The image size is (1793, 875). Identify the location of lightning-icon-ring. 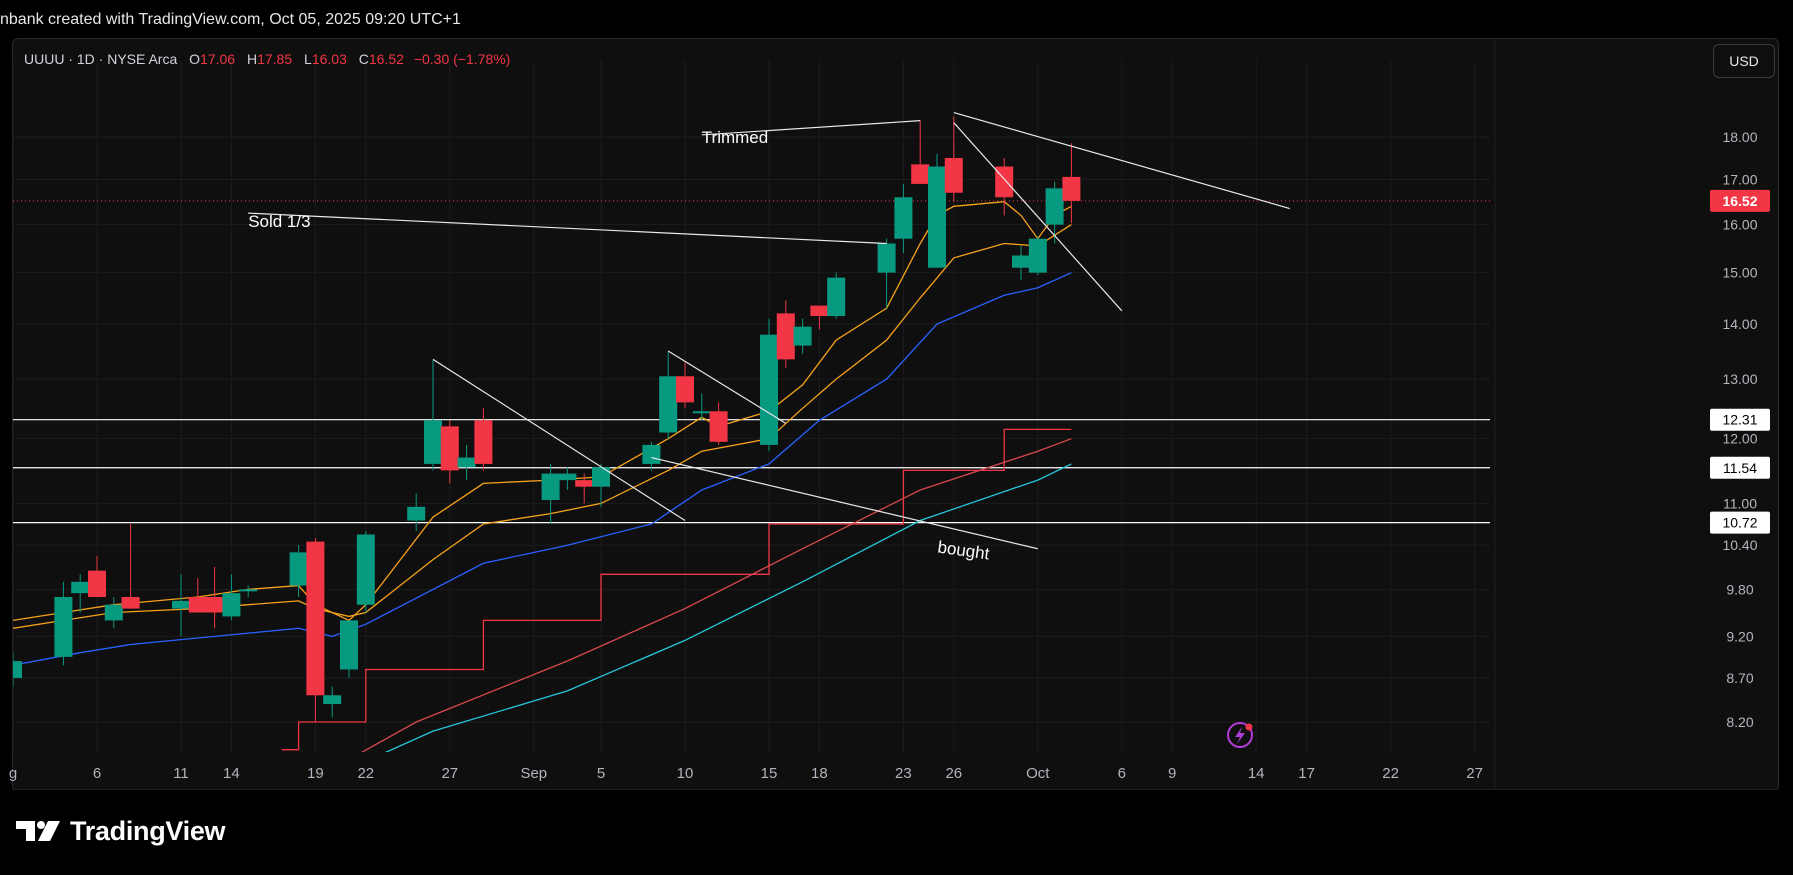
(1240, 735).